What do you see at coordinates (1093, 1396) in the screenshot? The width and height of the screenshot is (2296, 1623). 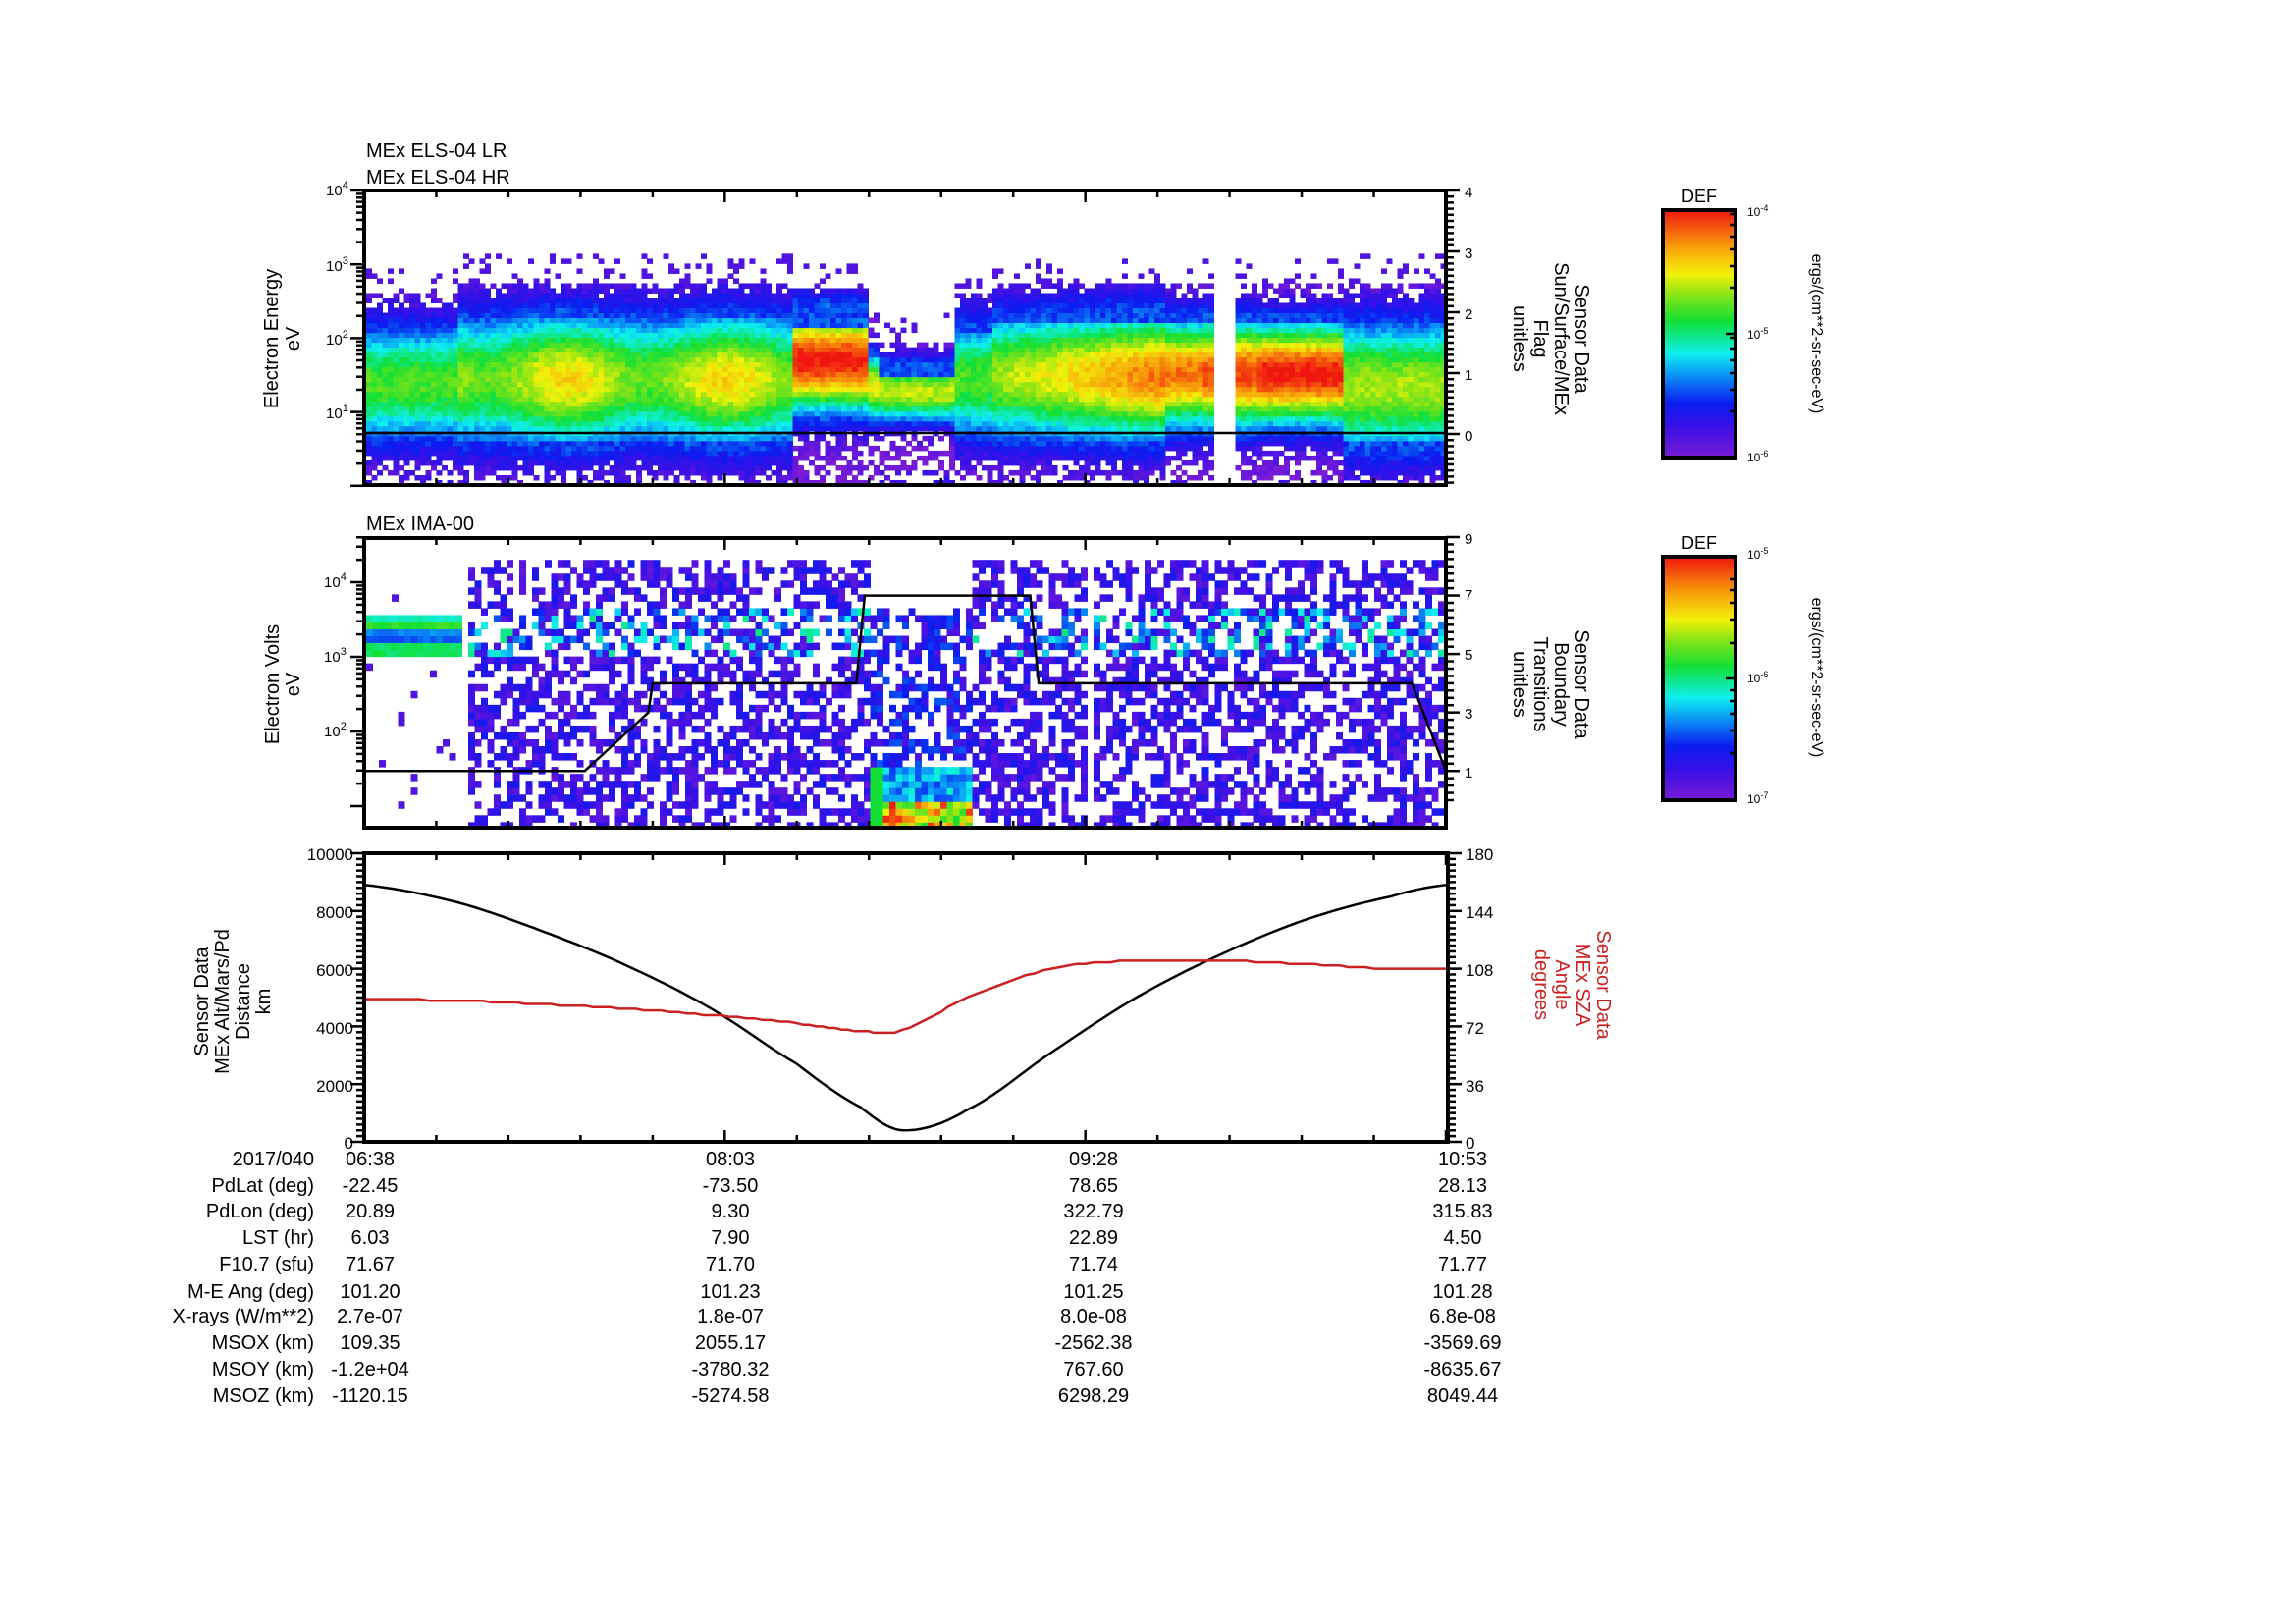 I see `table-cell: 6298.29` at bounding box center [1093, 1396].